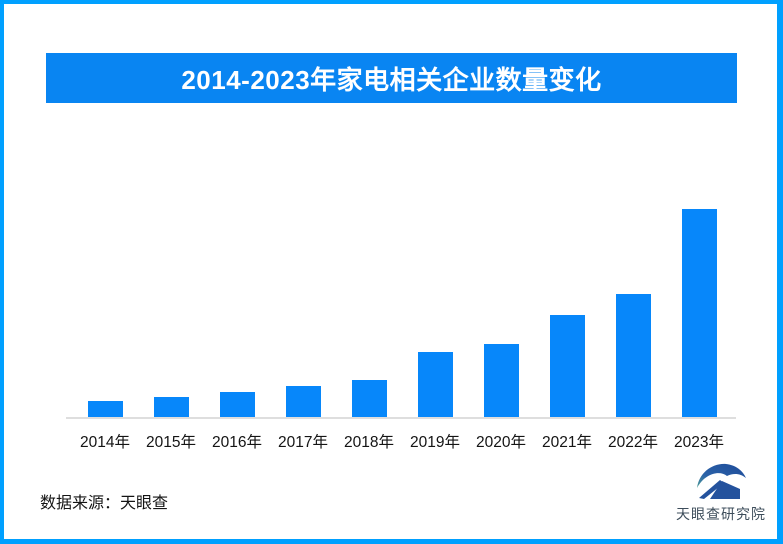 The height and width of the screenshot is (544, 783). Describe the element at coordinates (237, 404) in the screenshot. I see `bar-2016年` at that location.